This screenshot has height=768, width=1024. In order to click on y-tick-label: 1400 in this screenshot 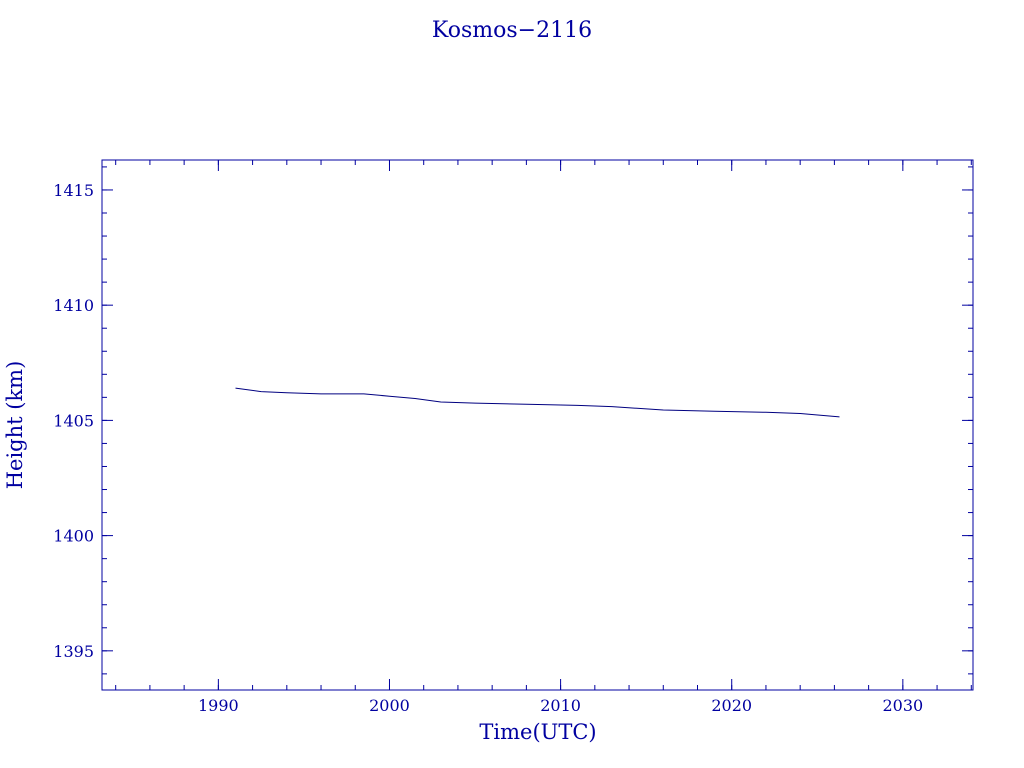, I will do `click(73, 536)`.